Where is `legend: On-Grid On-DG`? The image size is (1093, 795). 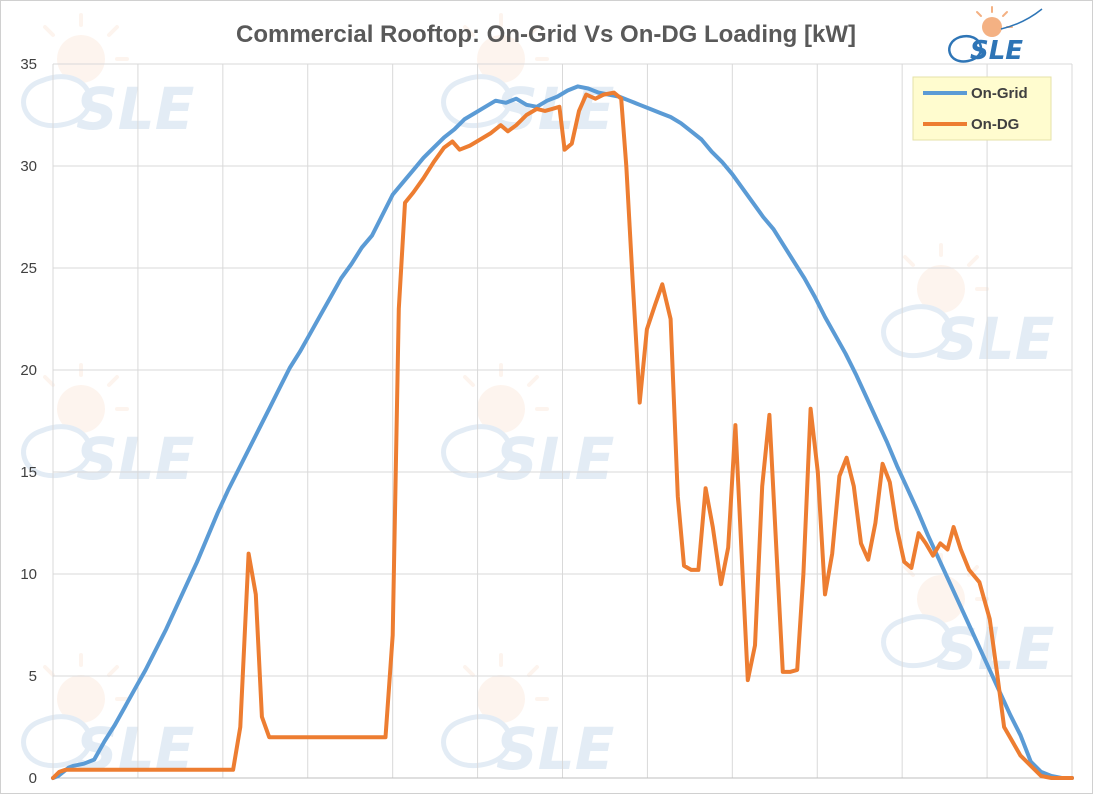 legend: On-Grid On-DG is located at coordinates (982, 108).